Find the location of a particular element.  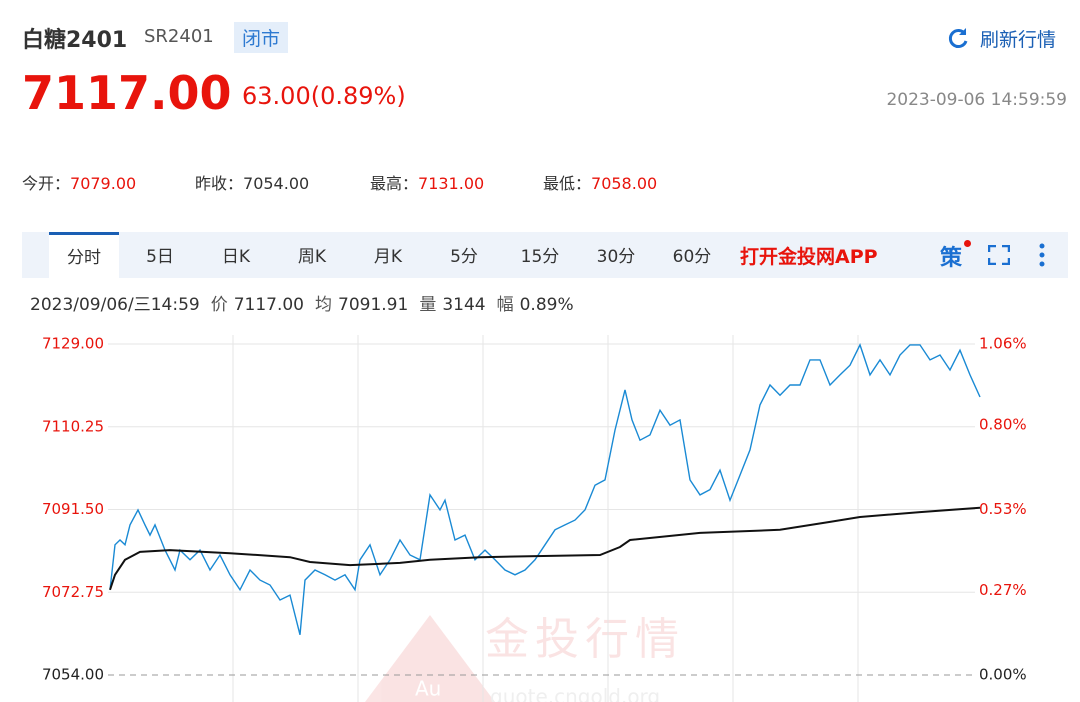

badge-dot is located at coordinates (967, 243).